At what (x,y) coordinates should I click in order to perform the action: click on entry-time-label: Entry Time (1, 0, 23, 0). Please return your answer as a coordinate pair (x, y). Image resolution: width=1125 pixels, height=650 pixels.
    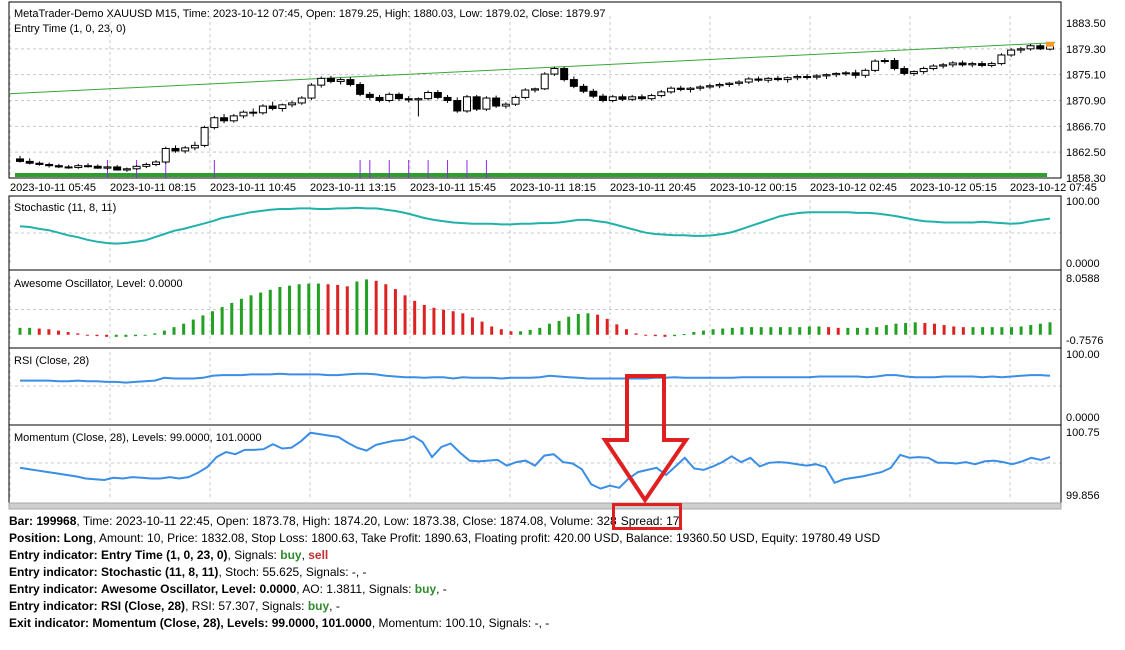
    Looking at the image, I should click on (70, 29).